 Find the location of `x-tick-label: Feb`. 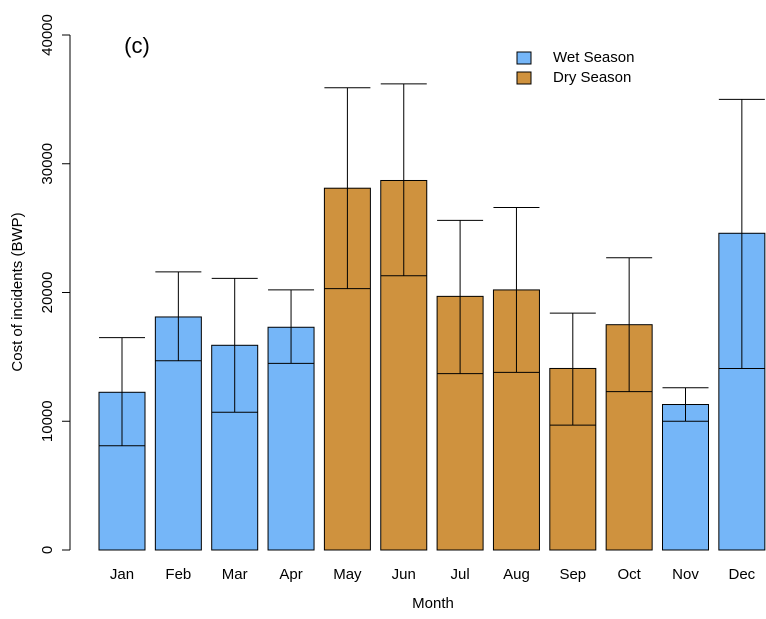

x-tick-label: Feb is located at coordinates (178, 574).